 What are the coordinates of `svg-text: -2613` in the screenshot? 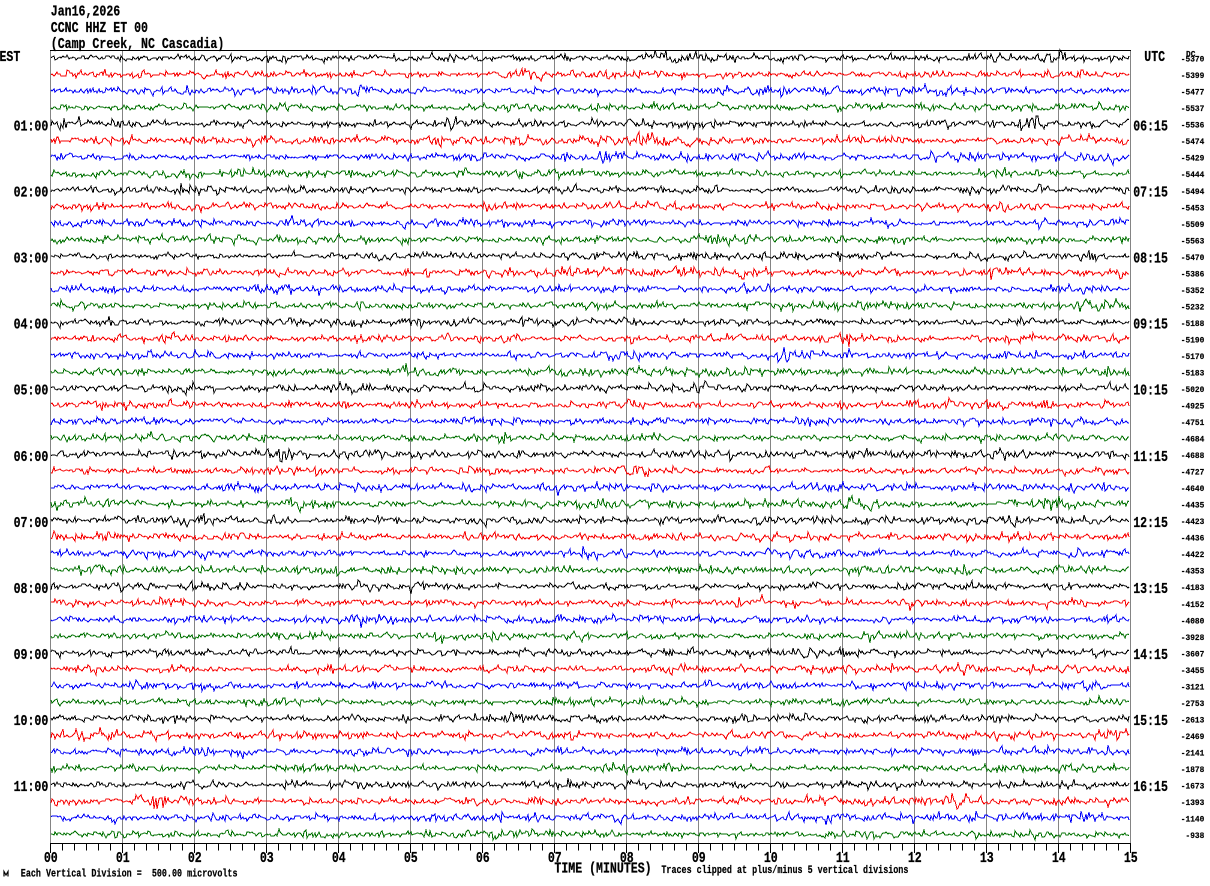 It's located at (1193, 720).